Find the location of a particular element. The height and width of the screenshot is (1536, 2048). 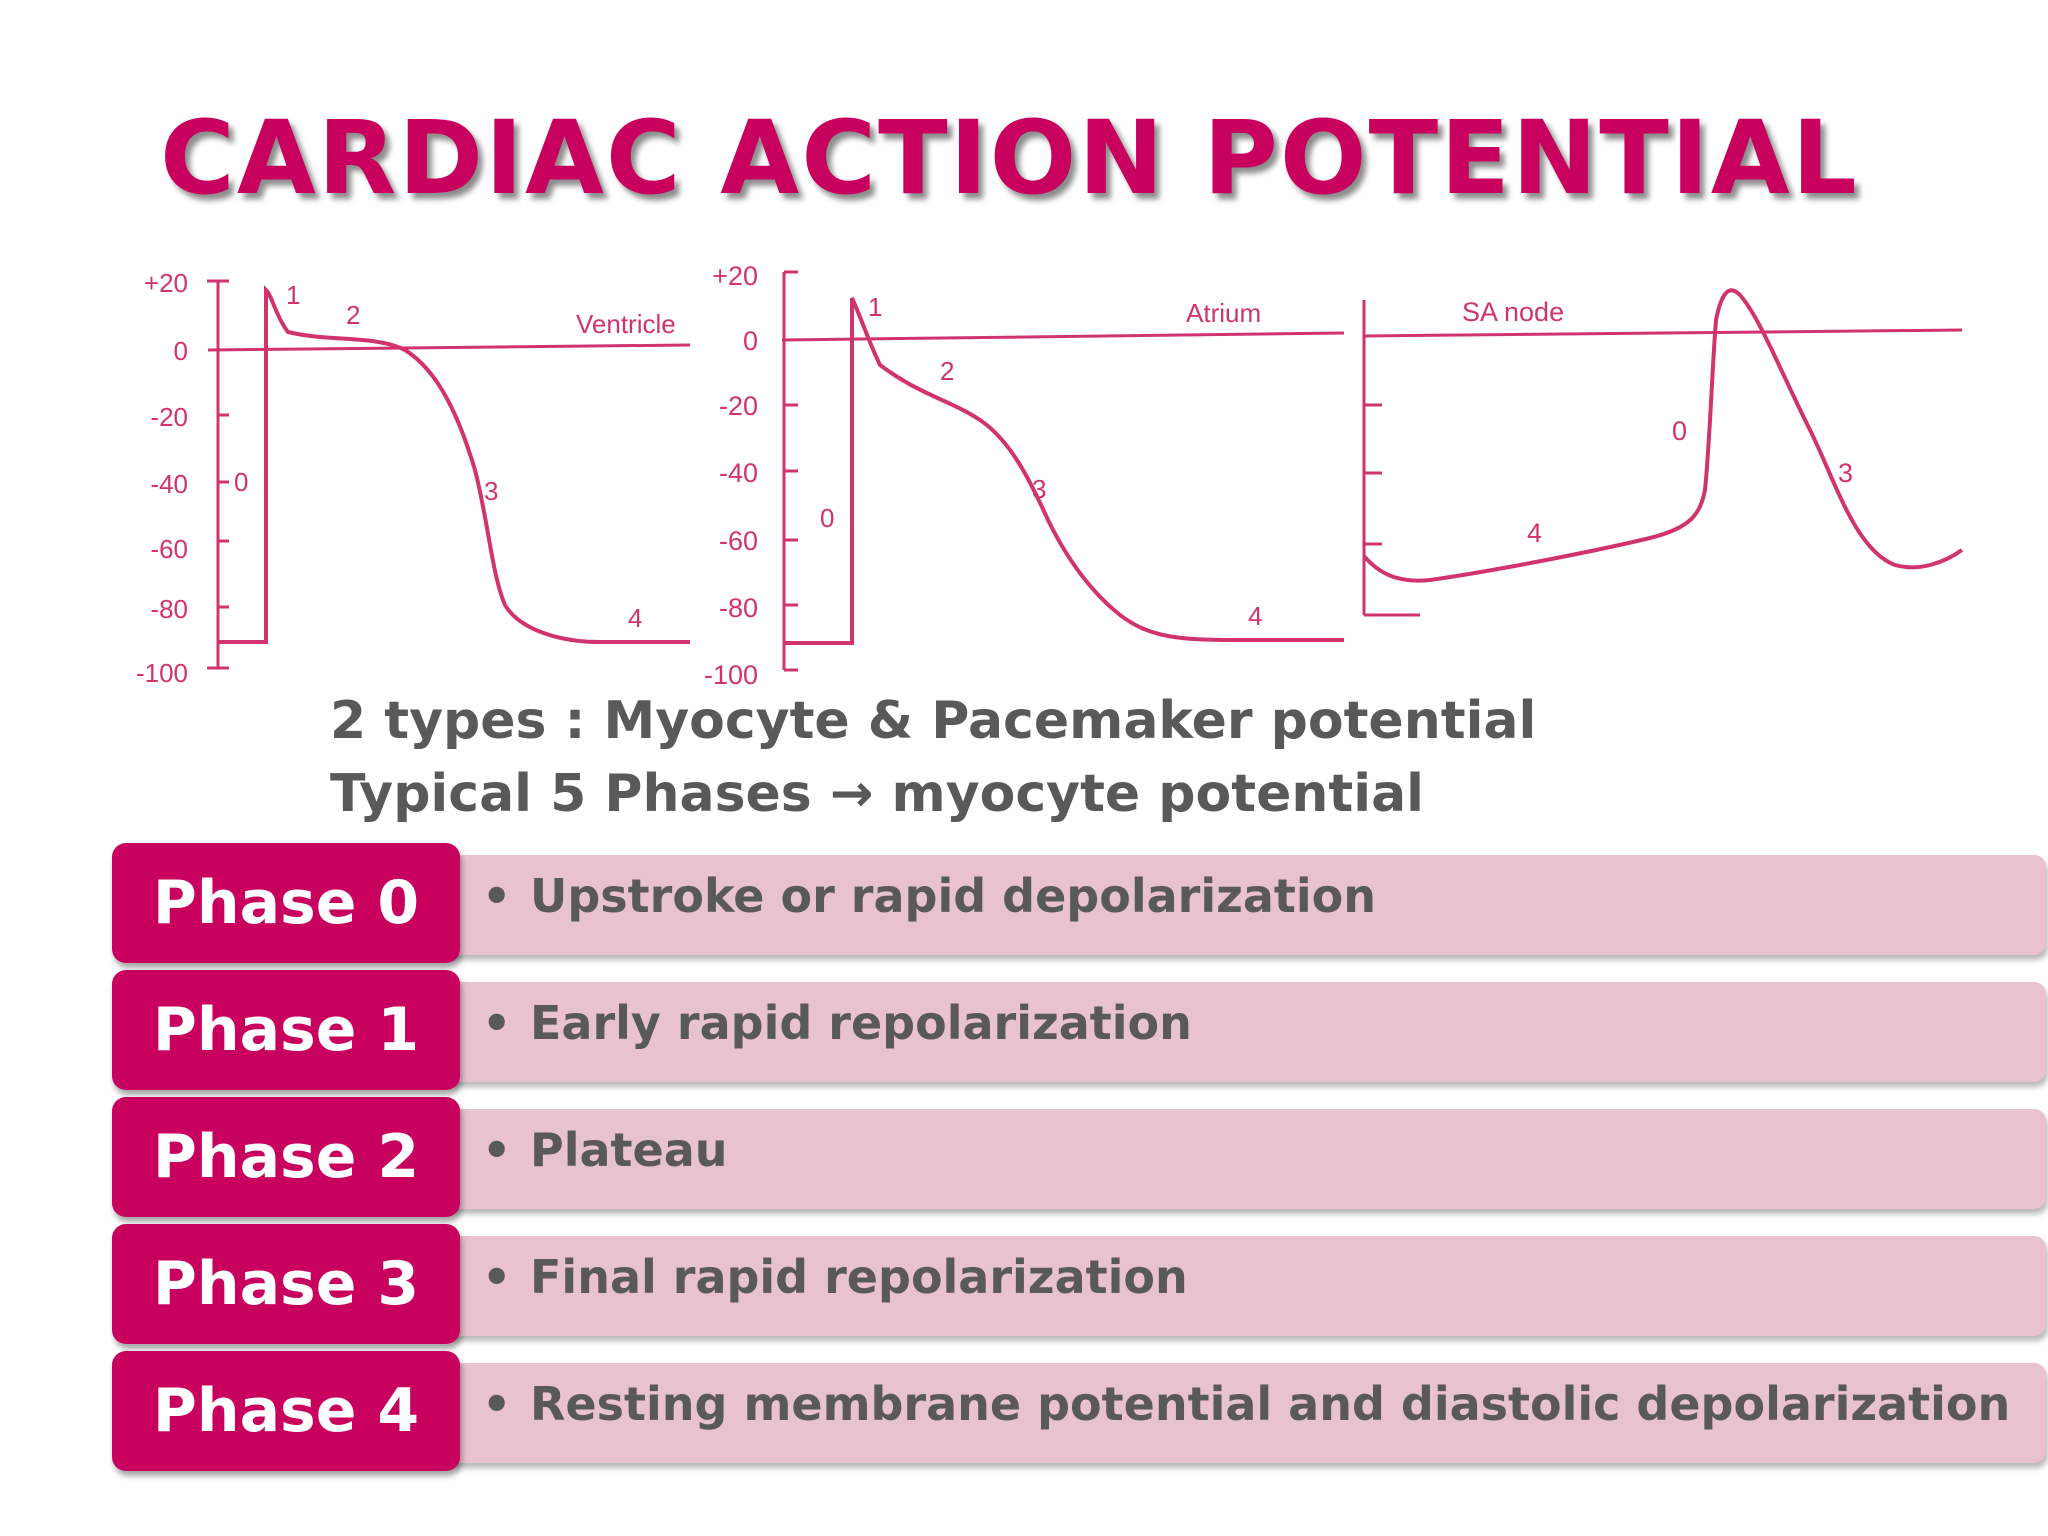

phase-label: Phase 2 is located at coordinates (286, 1157).